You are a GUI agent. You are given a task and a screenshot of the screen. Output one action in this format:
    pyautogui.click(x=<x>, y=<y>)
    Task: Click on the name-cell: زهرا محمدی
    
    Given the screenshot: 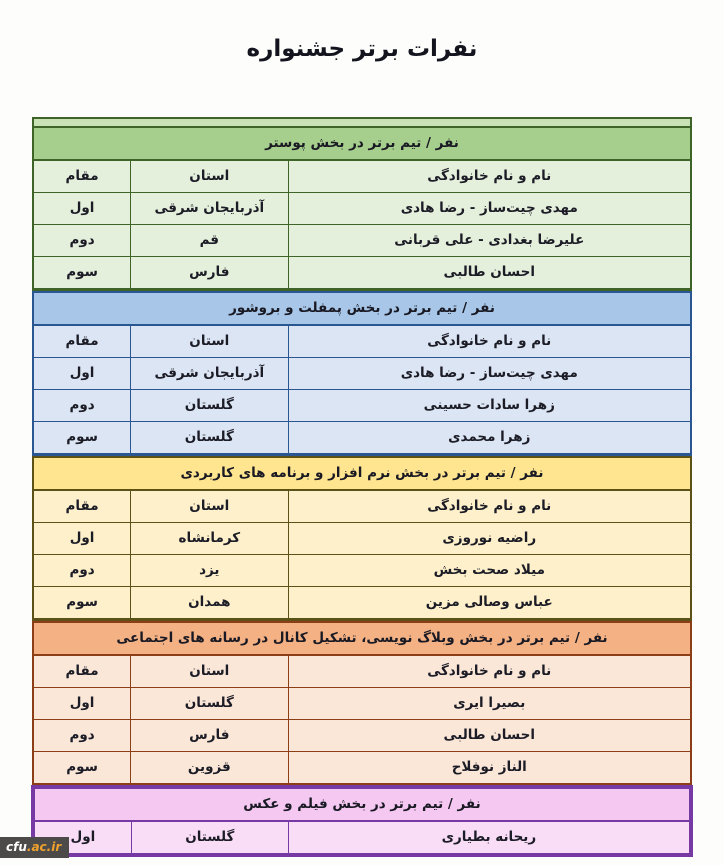 What is the action you would take?
    pyautogui.click(x=489, y=437)
    